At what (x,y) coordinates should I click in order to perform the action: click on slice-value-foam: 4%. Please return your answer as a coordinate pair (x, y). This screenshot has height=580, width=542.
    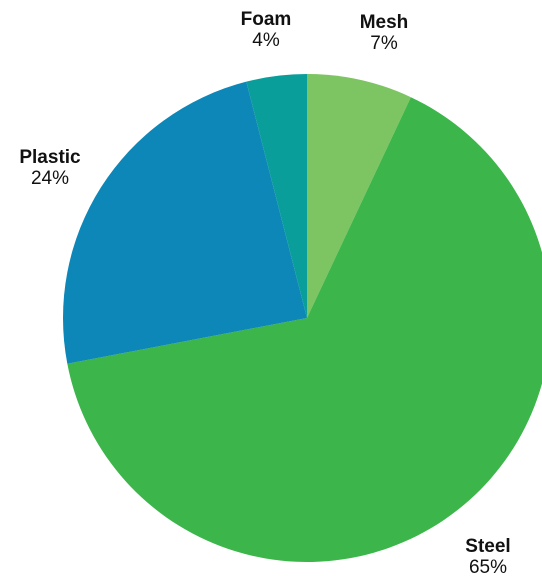
    Looking at the image, I should click on (266, 40).